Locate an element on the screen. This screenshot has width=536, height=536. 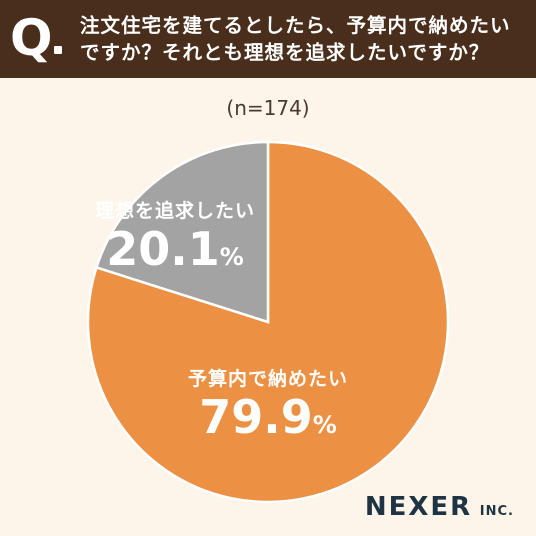
slice-name-budget: 予算内で納めたい is located at coordinates (267, 379).